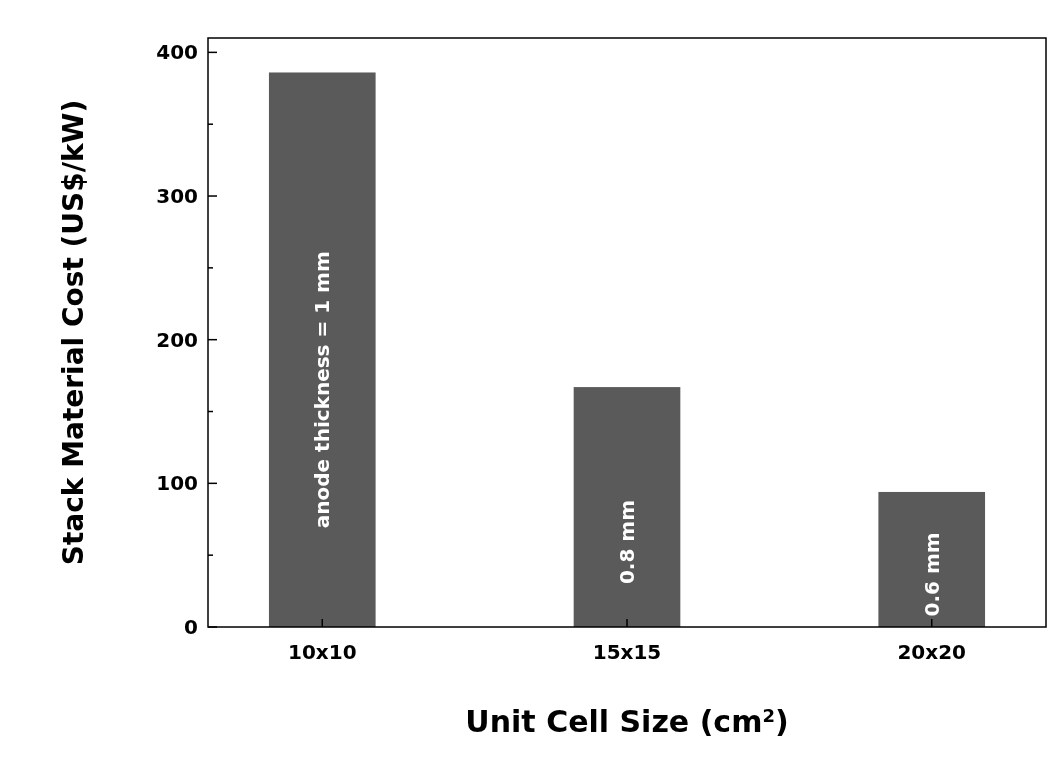  I want to click on annotation: 0.8 mm, so click(627, 542).